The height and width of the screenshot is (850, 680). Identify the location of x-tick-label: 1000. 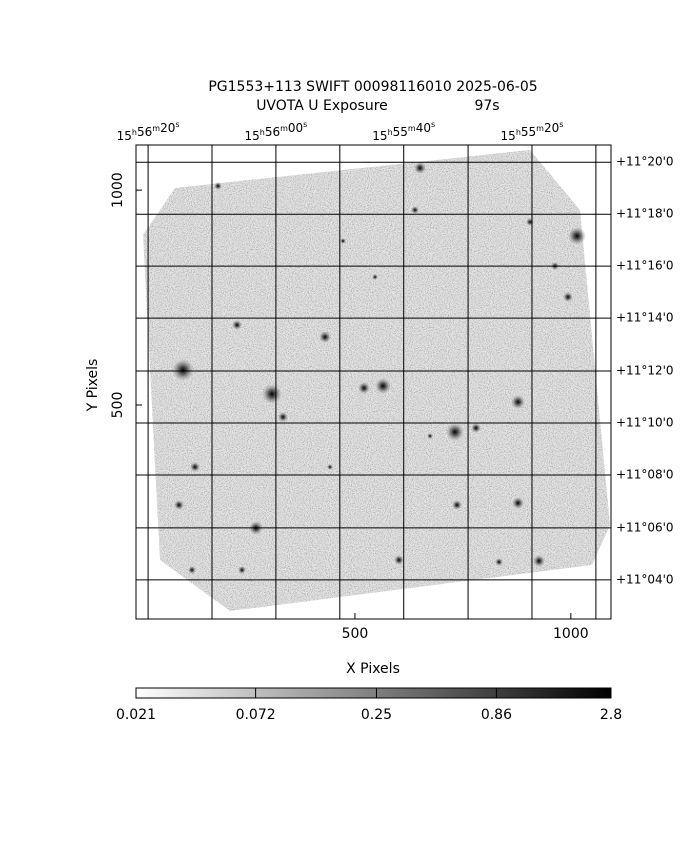
(571, 634).